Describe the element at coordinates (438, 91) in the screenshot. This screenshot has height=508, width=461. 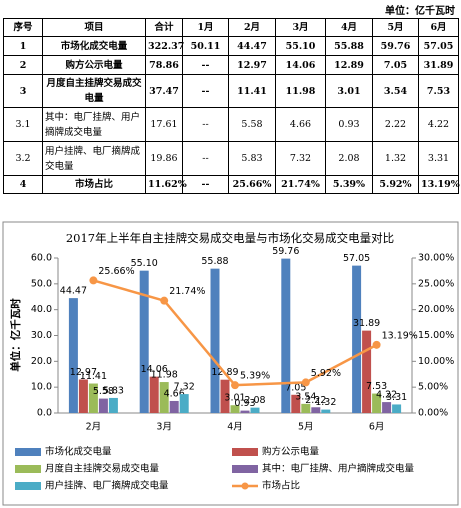
I see `table-cell: 7.53` at that location.